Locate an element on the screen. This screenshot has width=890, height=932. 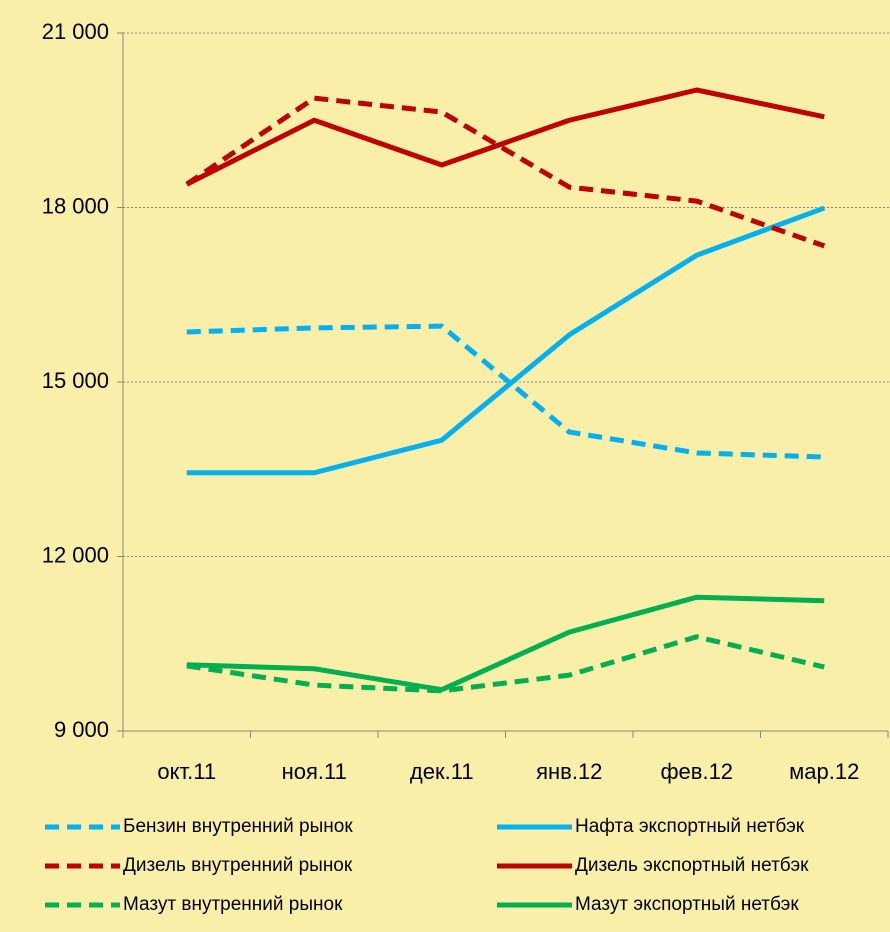
x-tick-label: янв.12 is located at coordinates (569, 771).